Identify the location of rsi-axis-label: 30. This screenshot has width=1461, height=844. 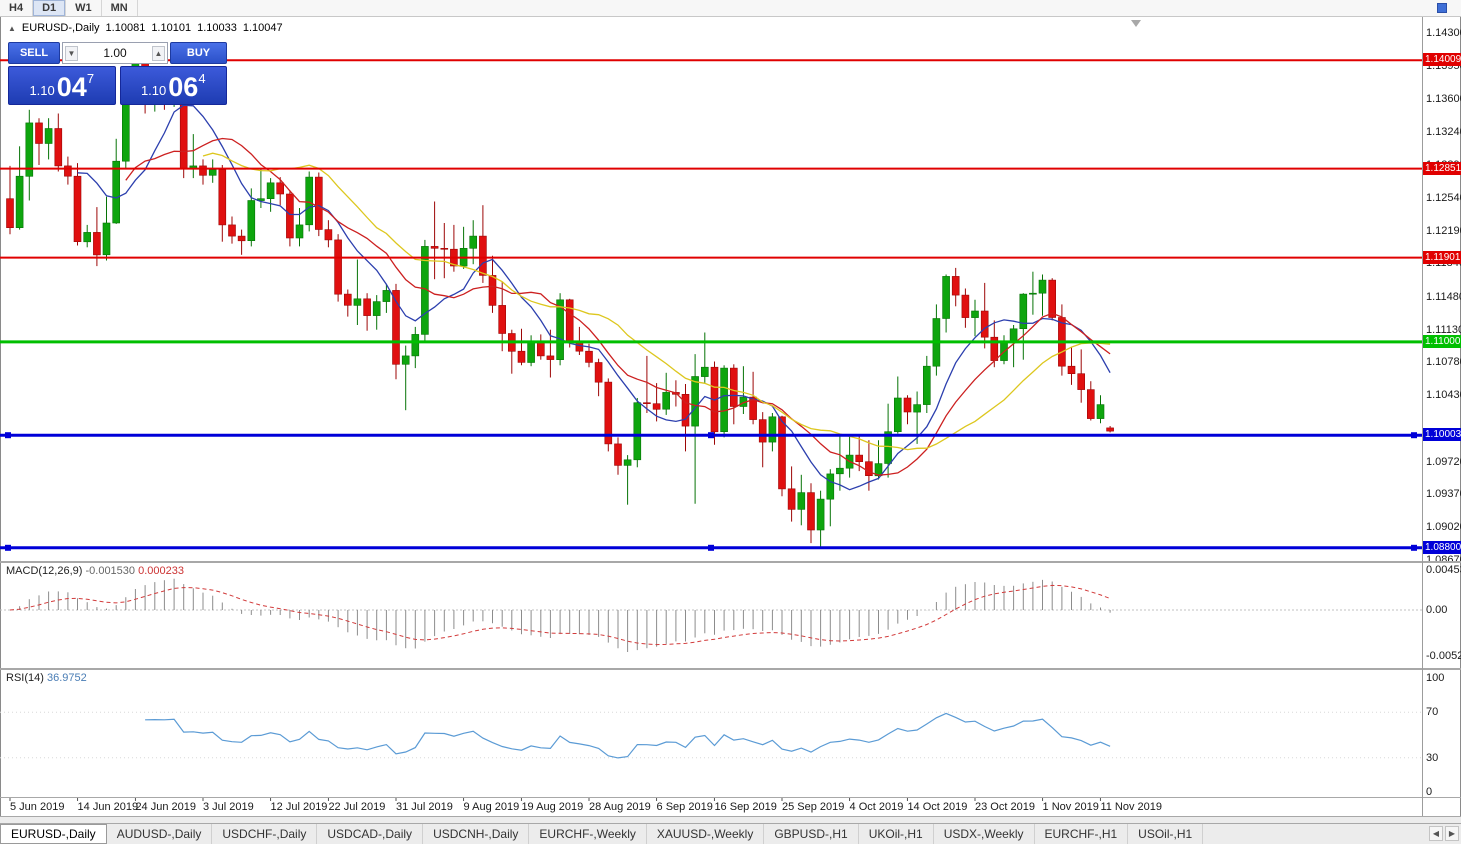
(1432, 757).